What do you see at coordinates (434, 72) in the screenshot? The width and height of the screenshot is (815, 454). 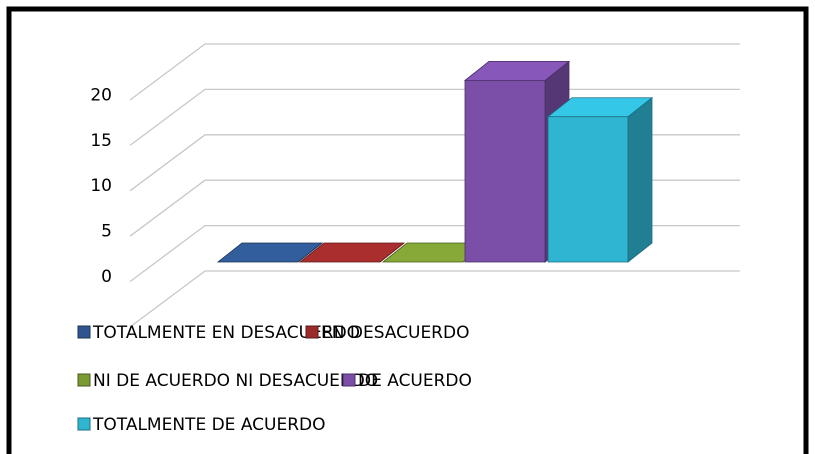 I see `wall-edge` at bounding box center [434, 72].